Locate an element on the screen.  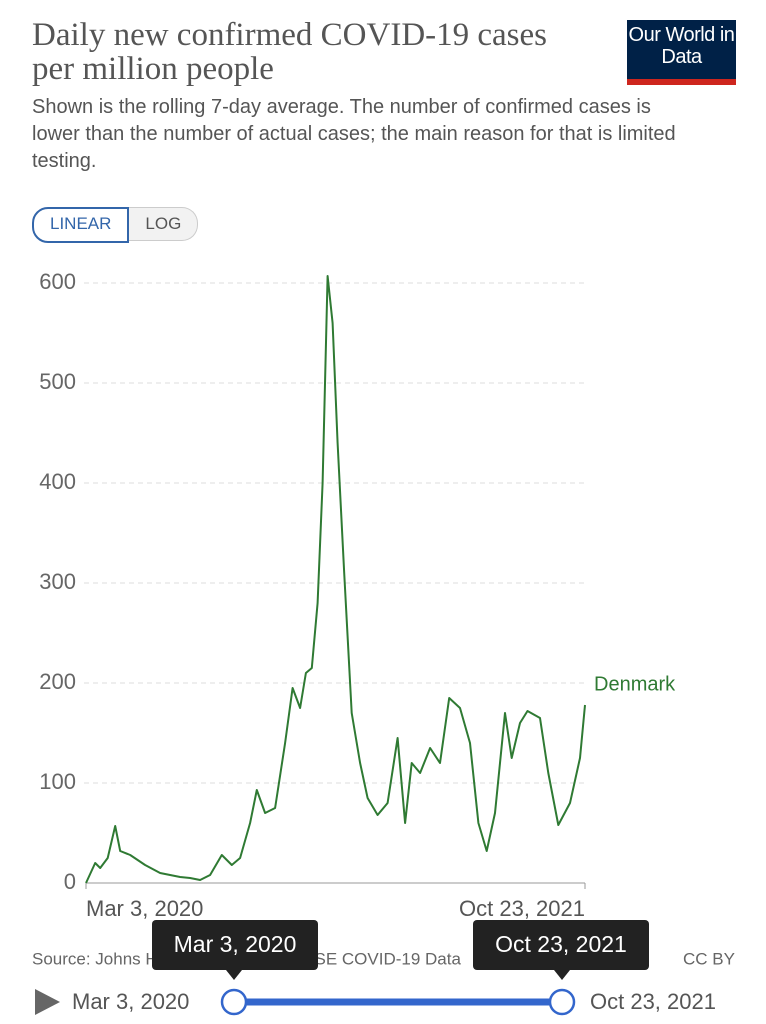
logo: Our World in Data is located at coordinates (681, 52).